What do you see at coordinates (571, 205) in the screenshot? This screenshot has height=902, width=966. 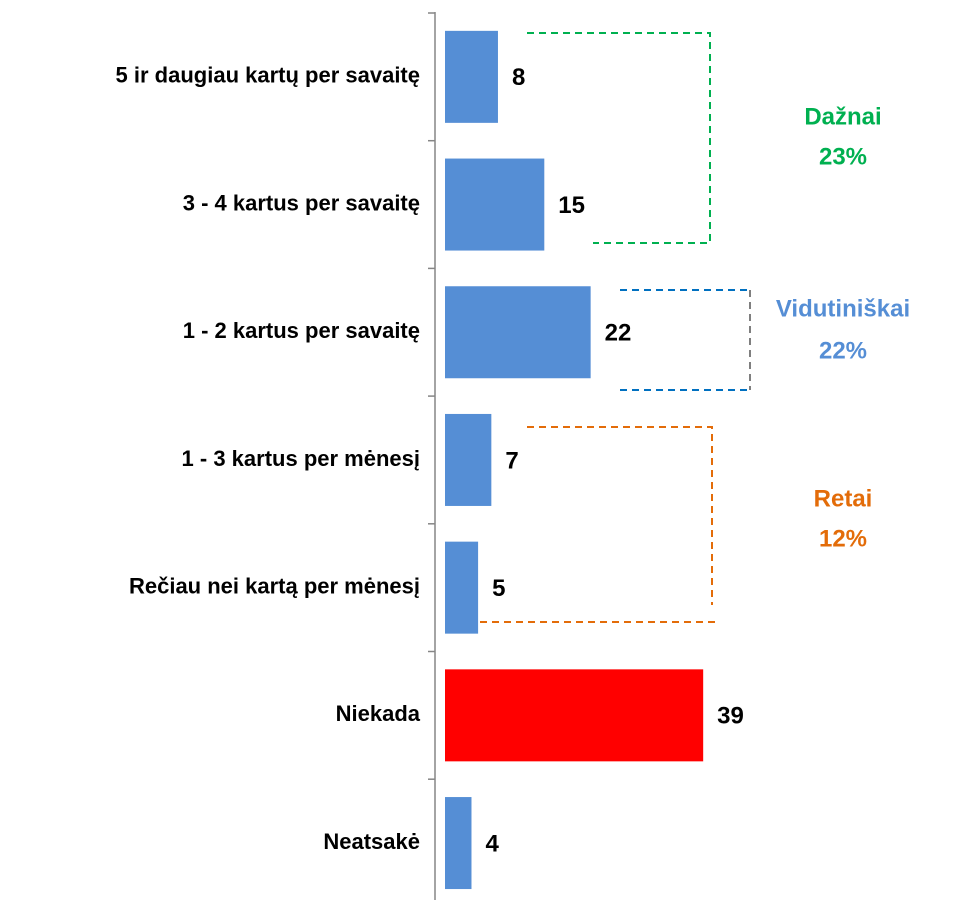 I see `value-label: 15` at bounding box center [571, 205].